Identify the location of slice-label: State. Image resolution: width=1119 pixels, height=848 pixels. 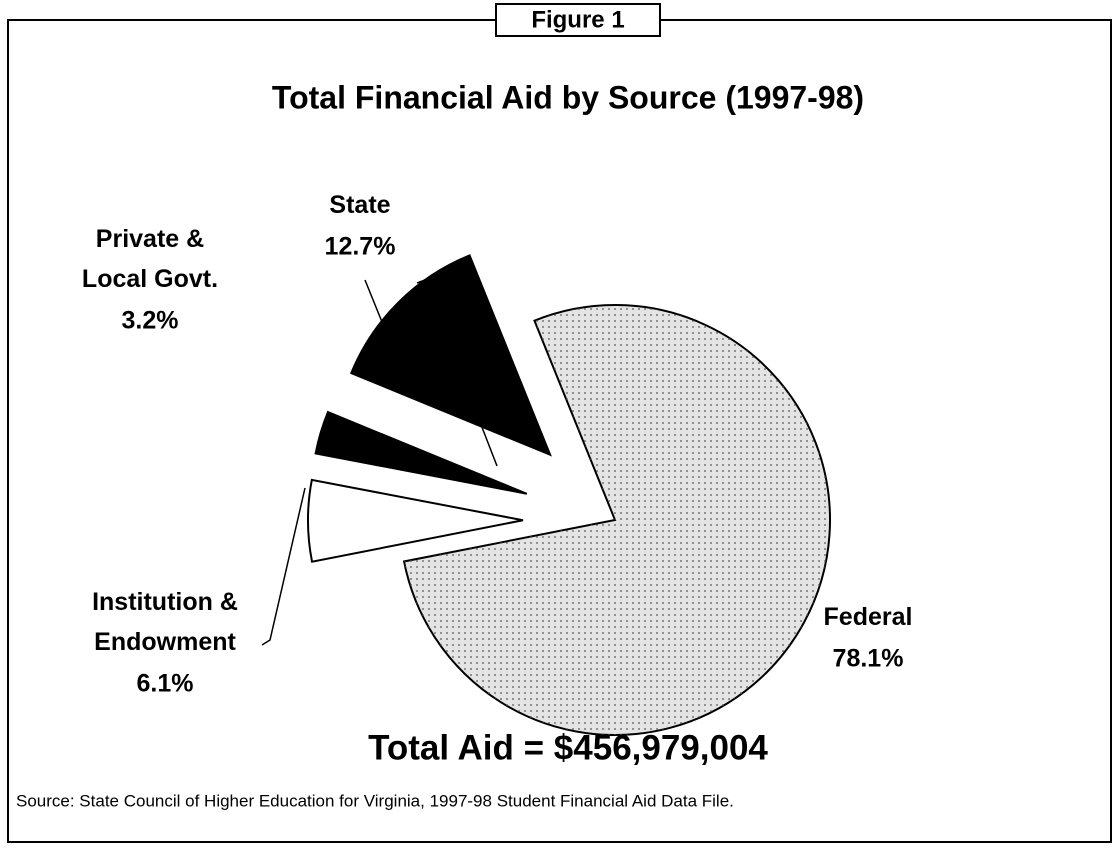
(359, 205).